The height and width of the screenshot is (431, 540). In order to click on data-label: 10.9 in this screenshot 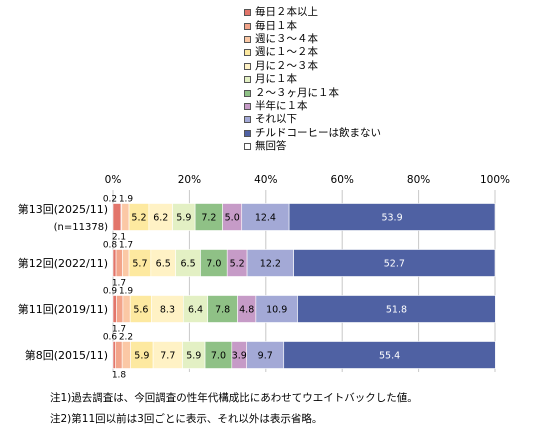, I will do `click(276, 310)`.